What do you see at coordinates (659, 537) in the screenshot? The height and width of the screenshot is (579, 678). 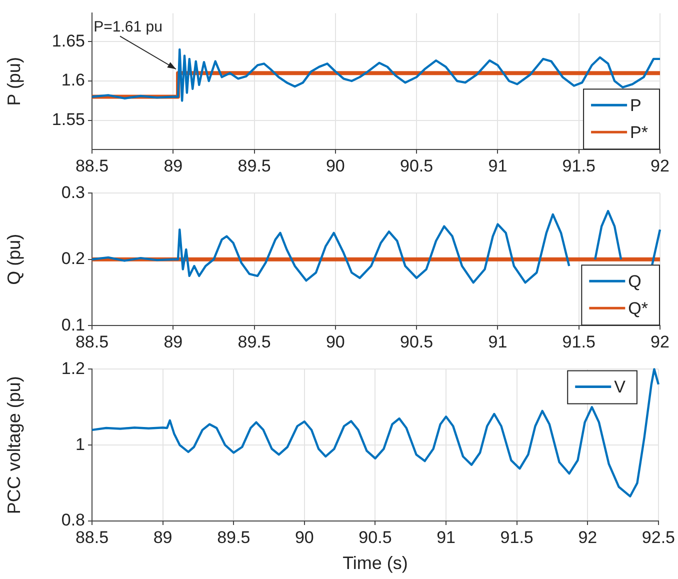 I see `x-tick-label: 92.5` at bounding box center [659, 537].